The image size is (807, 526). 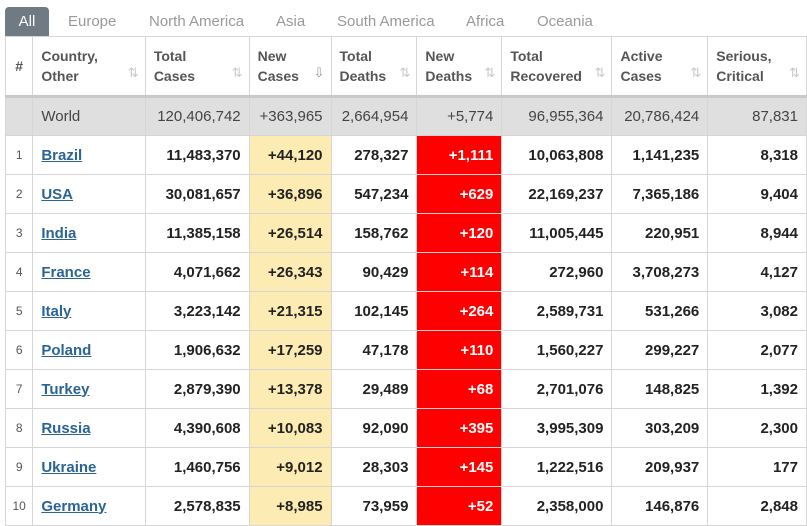 What do you see at coordinates (57, 194) in the screenshot?
I see `country-link: USA` at bounding box center [57, 194].